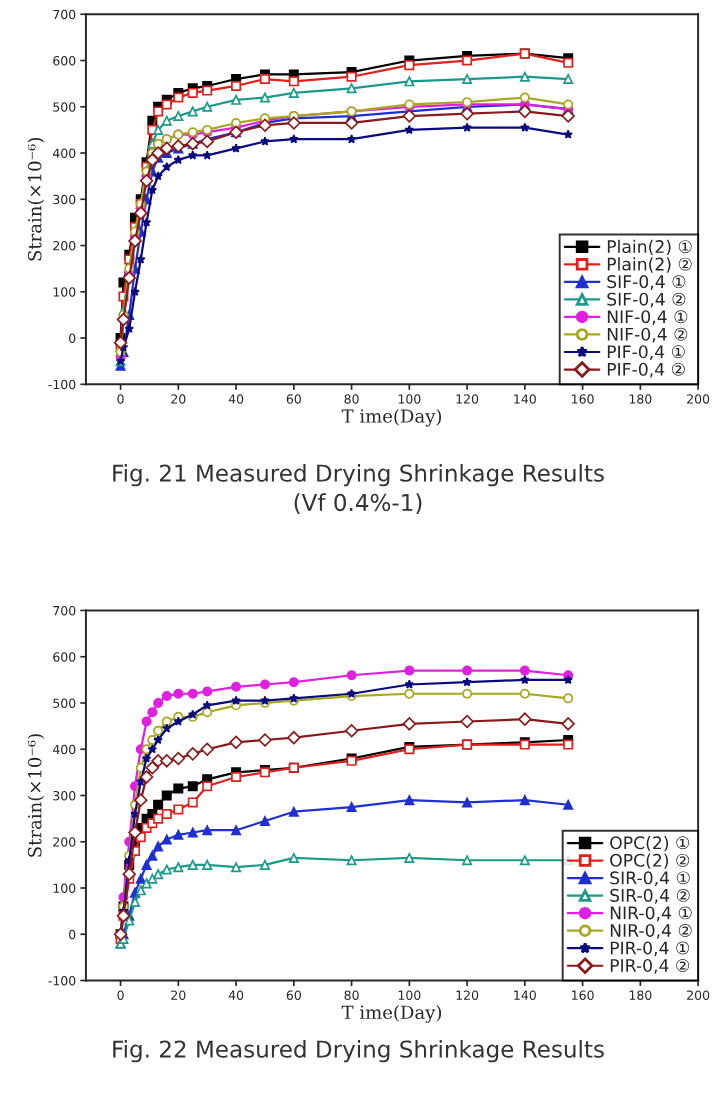 Image resolution: width=716 pixels, height=1098 pixels. What do you see at coordinates (650, 949) in the screenshot?
I see `legend-label: PIR-0,4 ①` at bounding box center [650, 949].